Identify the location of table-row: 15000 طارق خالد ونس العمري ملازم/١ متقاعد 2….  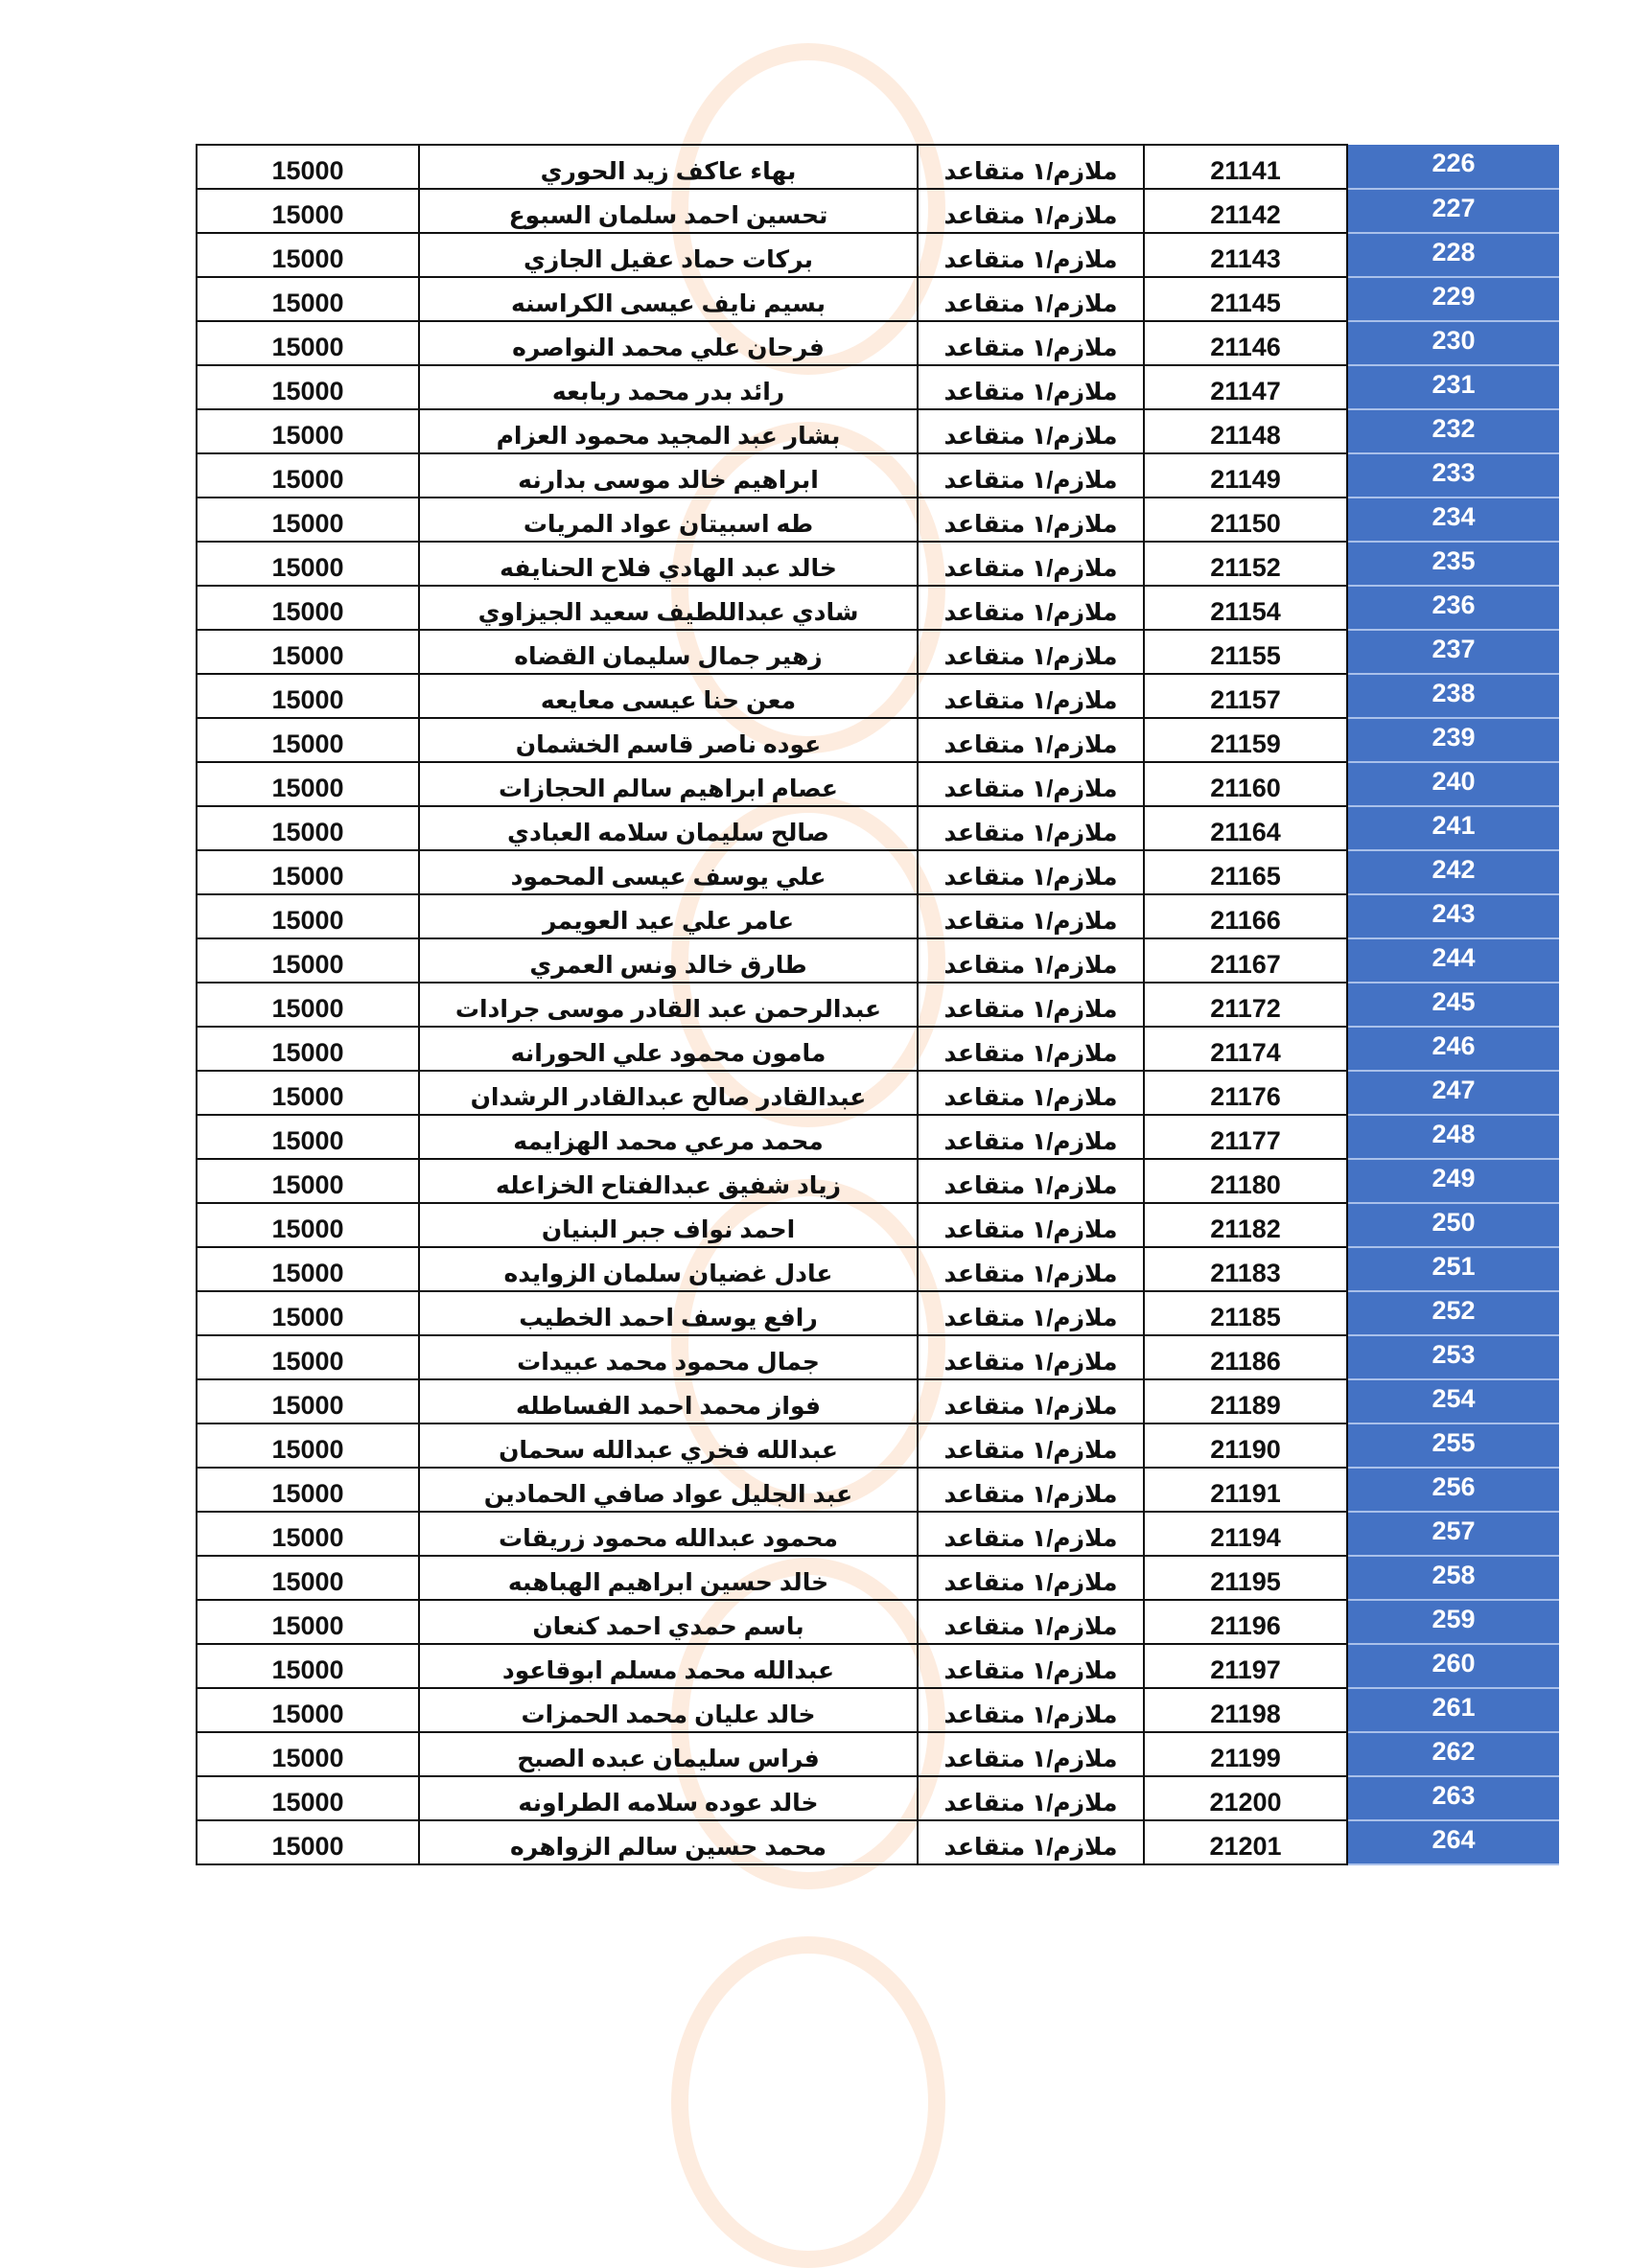
(877, 960).